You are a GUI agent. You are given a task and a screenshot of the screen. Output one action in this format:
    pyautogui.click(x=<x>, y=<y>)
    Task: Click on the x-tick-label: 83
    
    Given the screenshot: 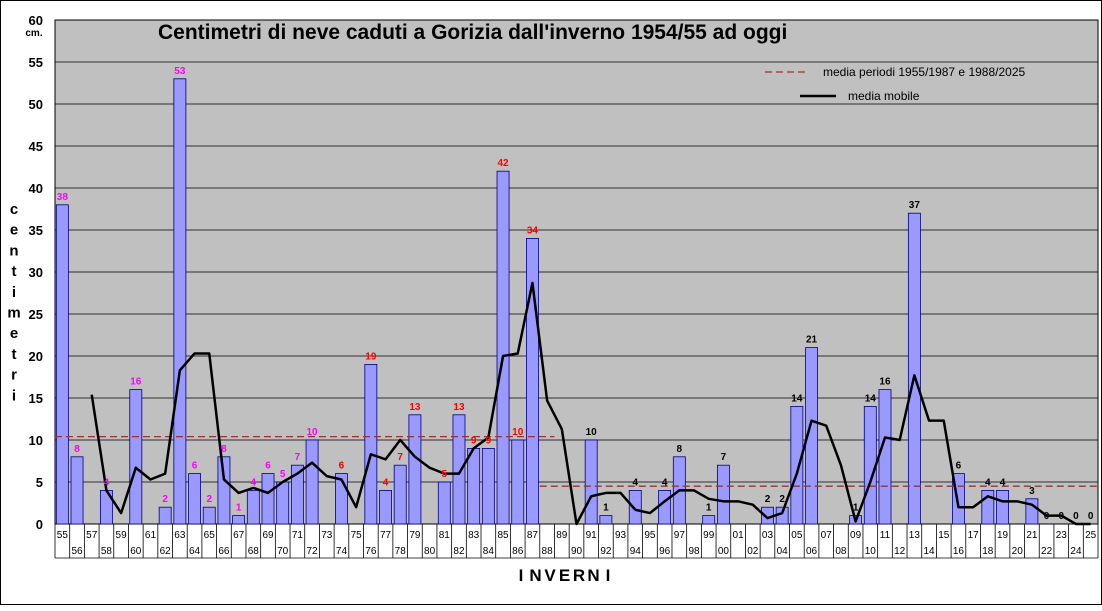 What is the action you would take?
    pyautogui.click(x=474, y=535)
    